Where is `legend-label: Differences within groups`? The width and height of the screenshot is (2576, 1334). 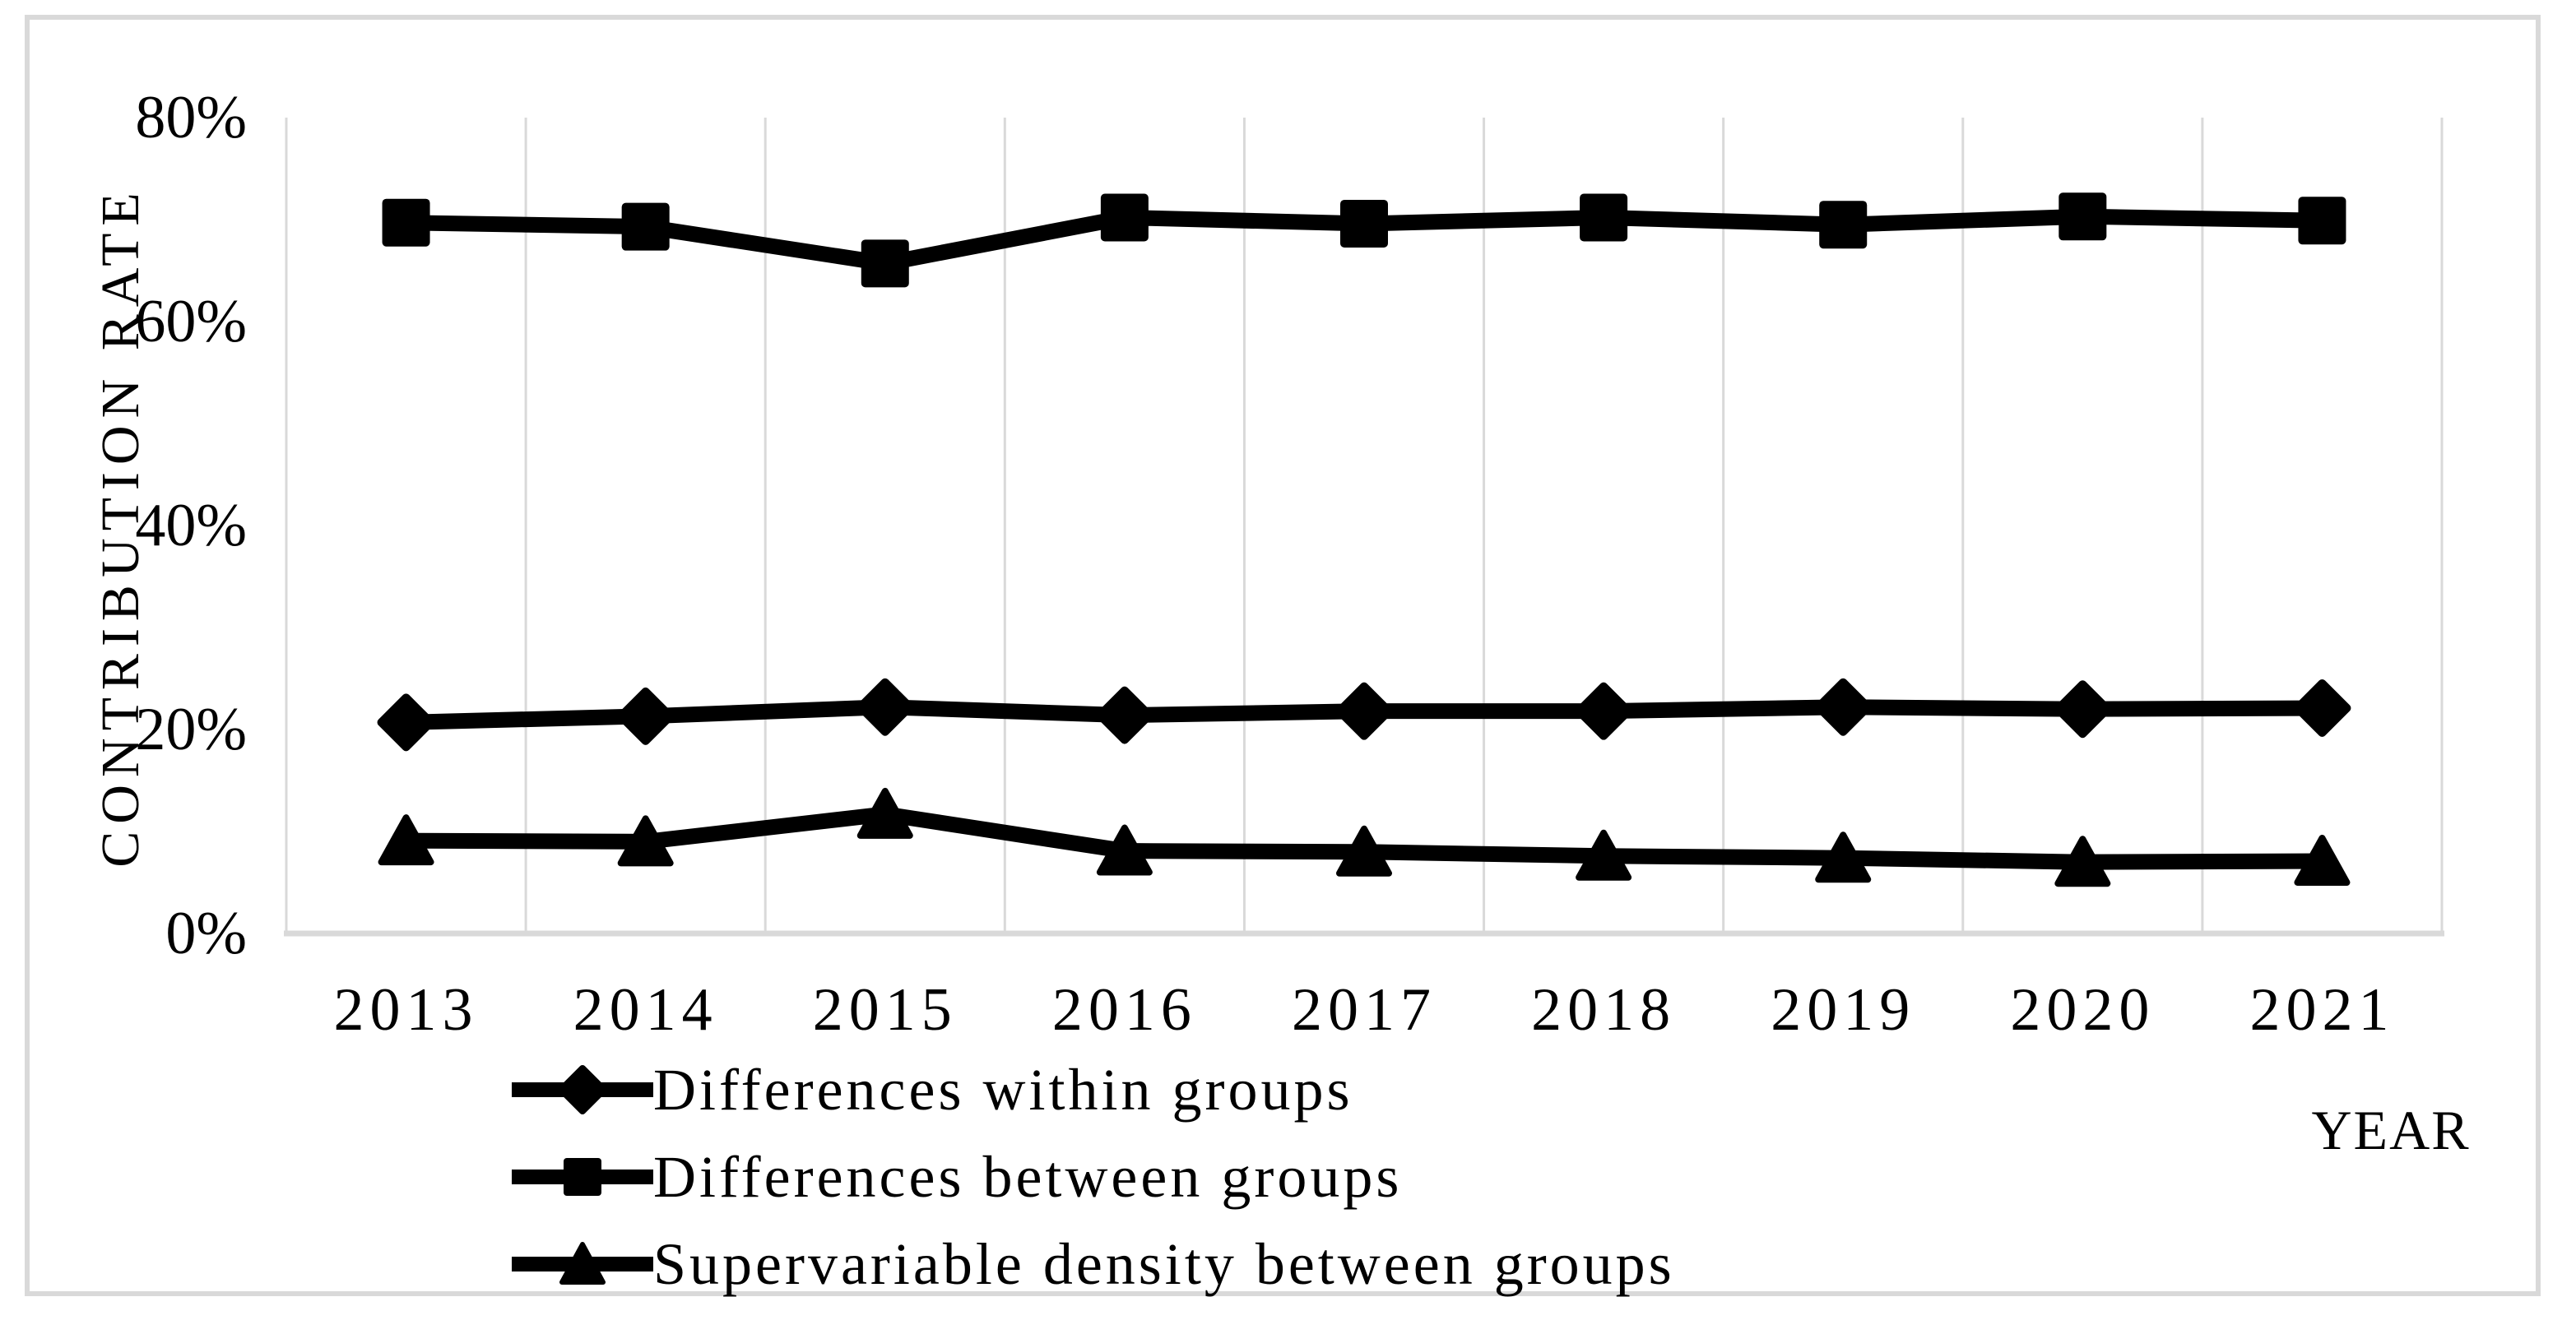 legend-label: Differences within groups is located at coordinates (1003, 1090).